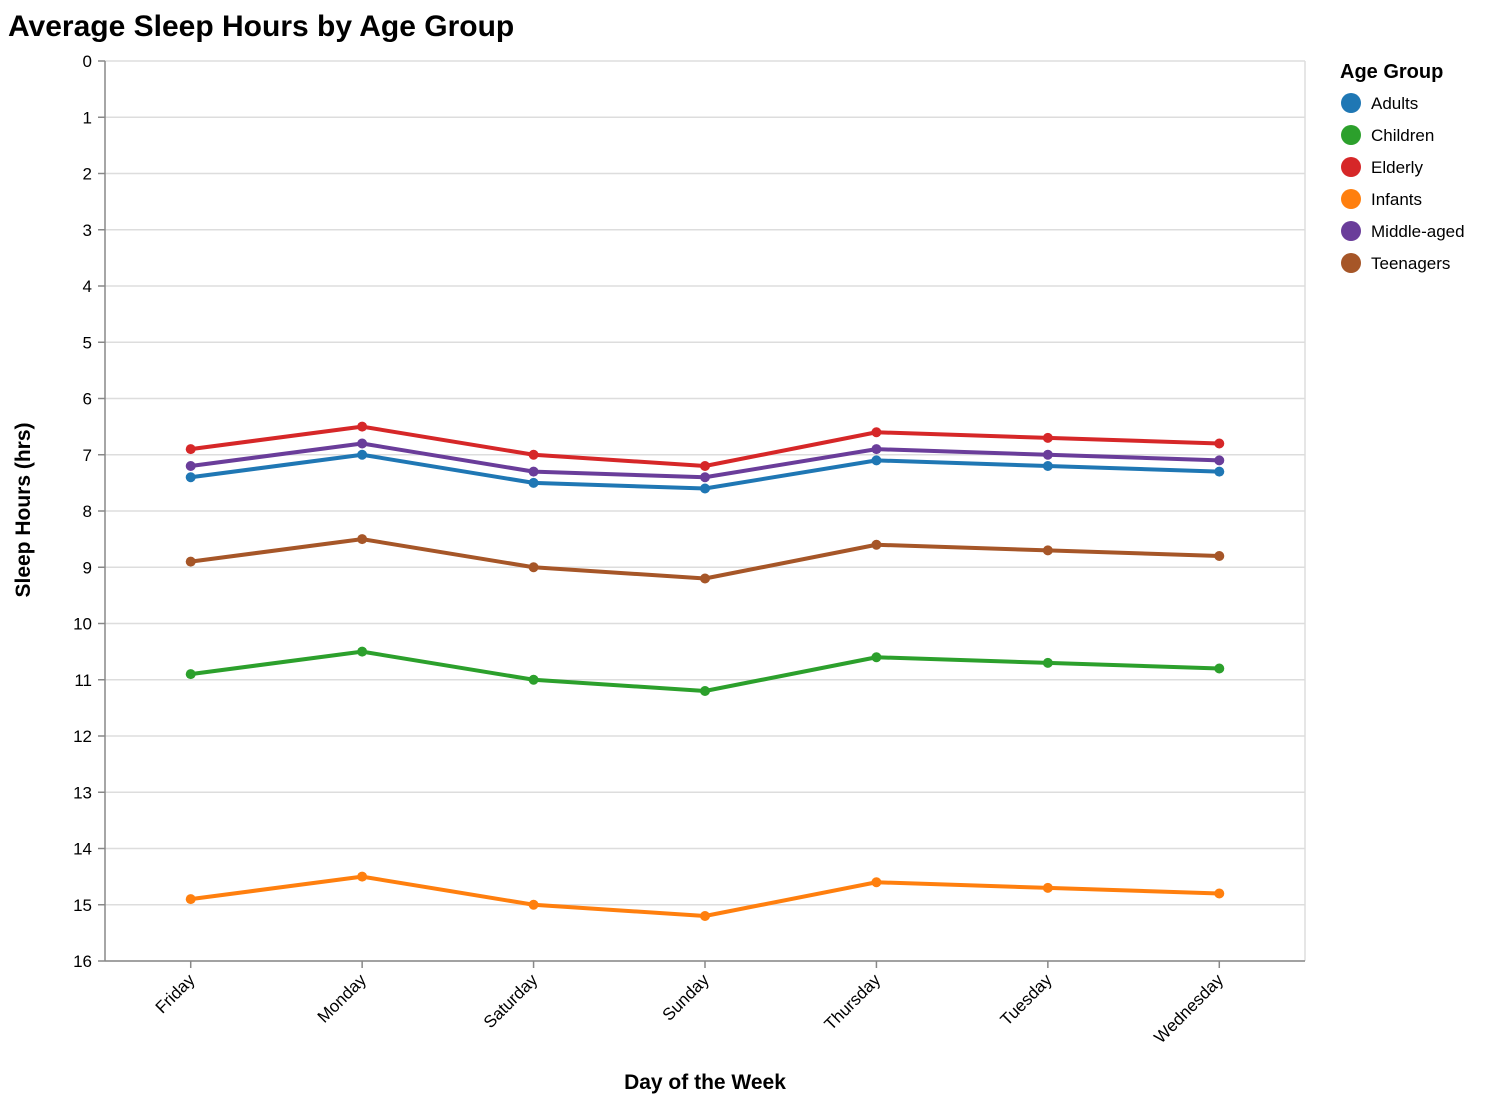 The image size is (1494, 1104). I want to click on legend-item-children: Children, so click(1387, 135).